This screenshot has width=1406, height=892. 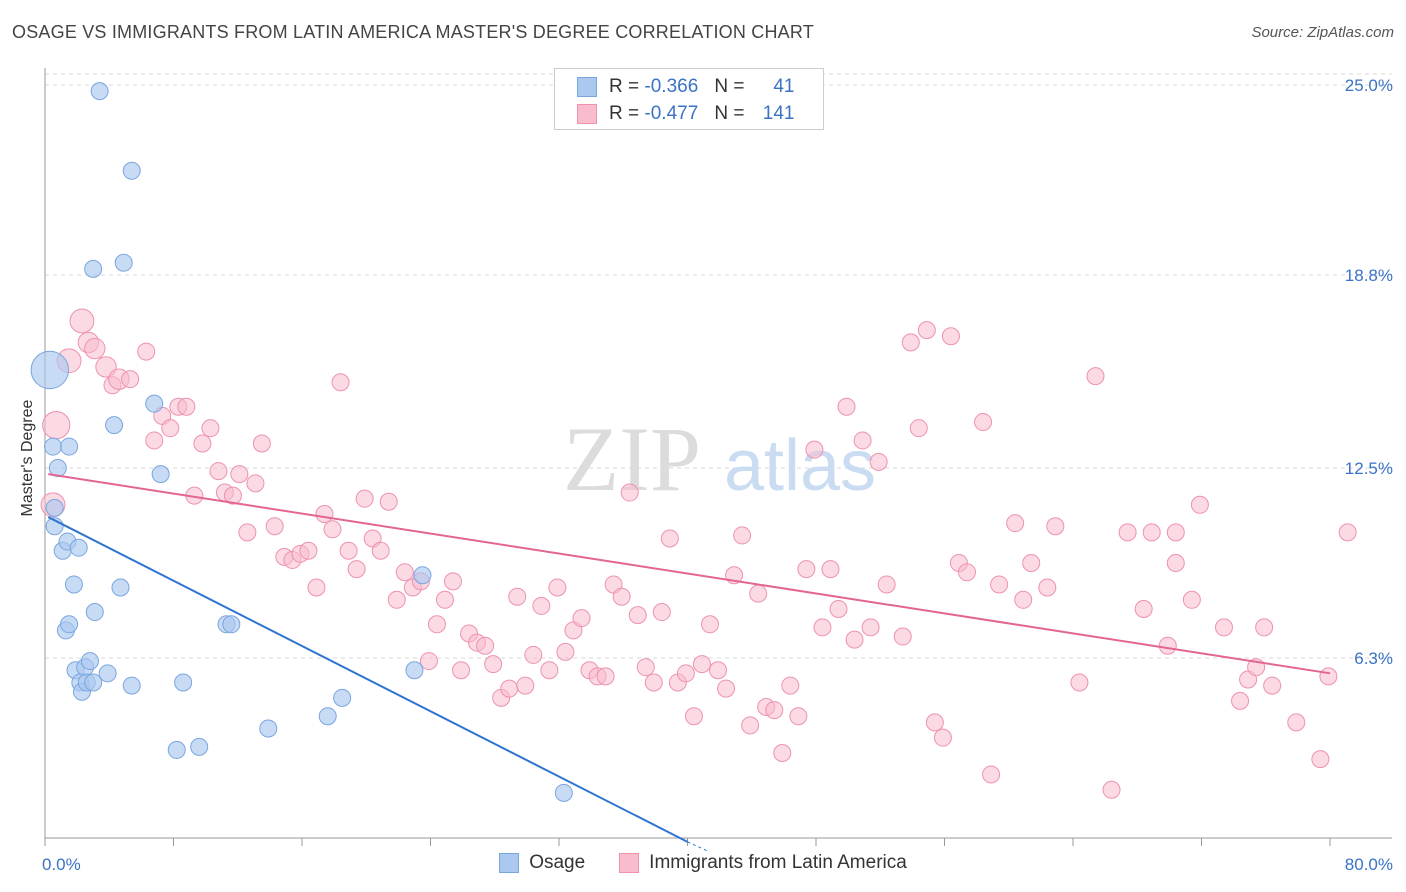 I want to click on legend-swatch-osage, so click(x=509, y=863).